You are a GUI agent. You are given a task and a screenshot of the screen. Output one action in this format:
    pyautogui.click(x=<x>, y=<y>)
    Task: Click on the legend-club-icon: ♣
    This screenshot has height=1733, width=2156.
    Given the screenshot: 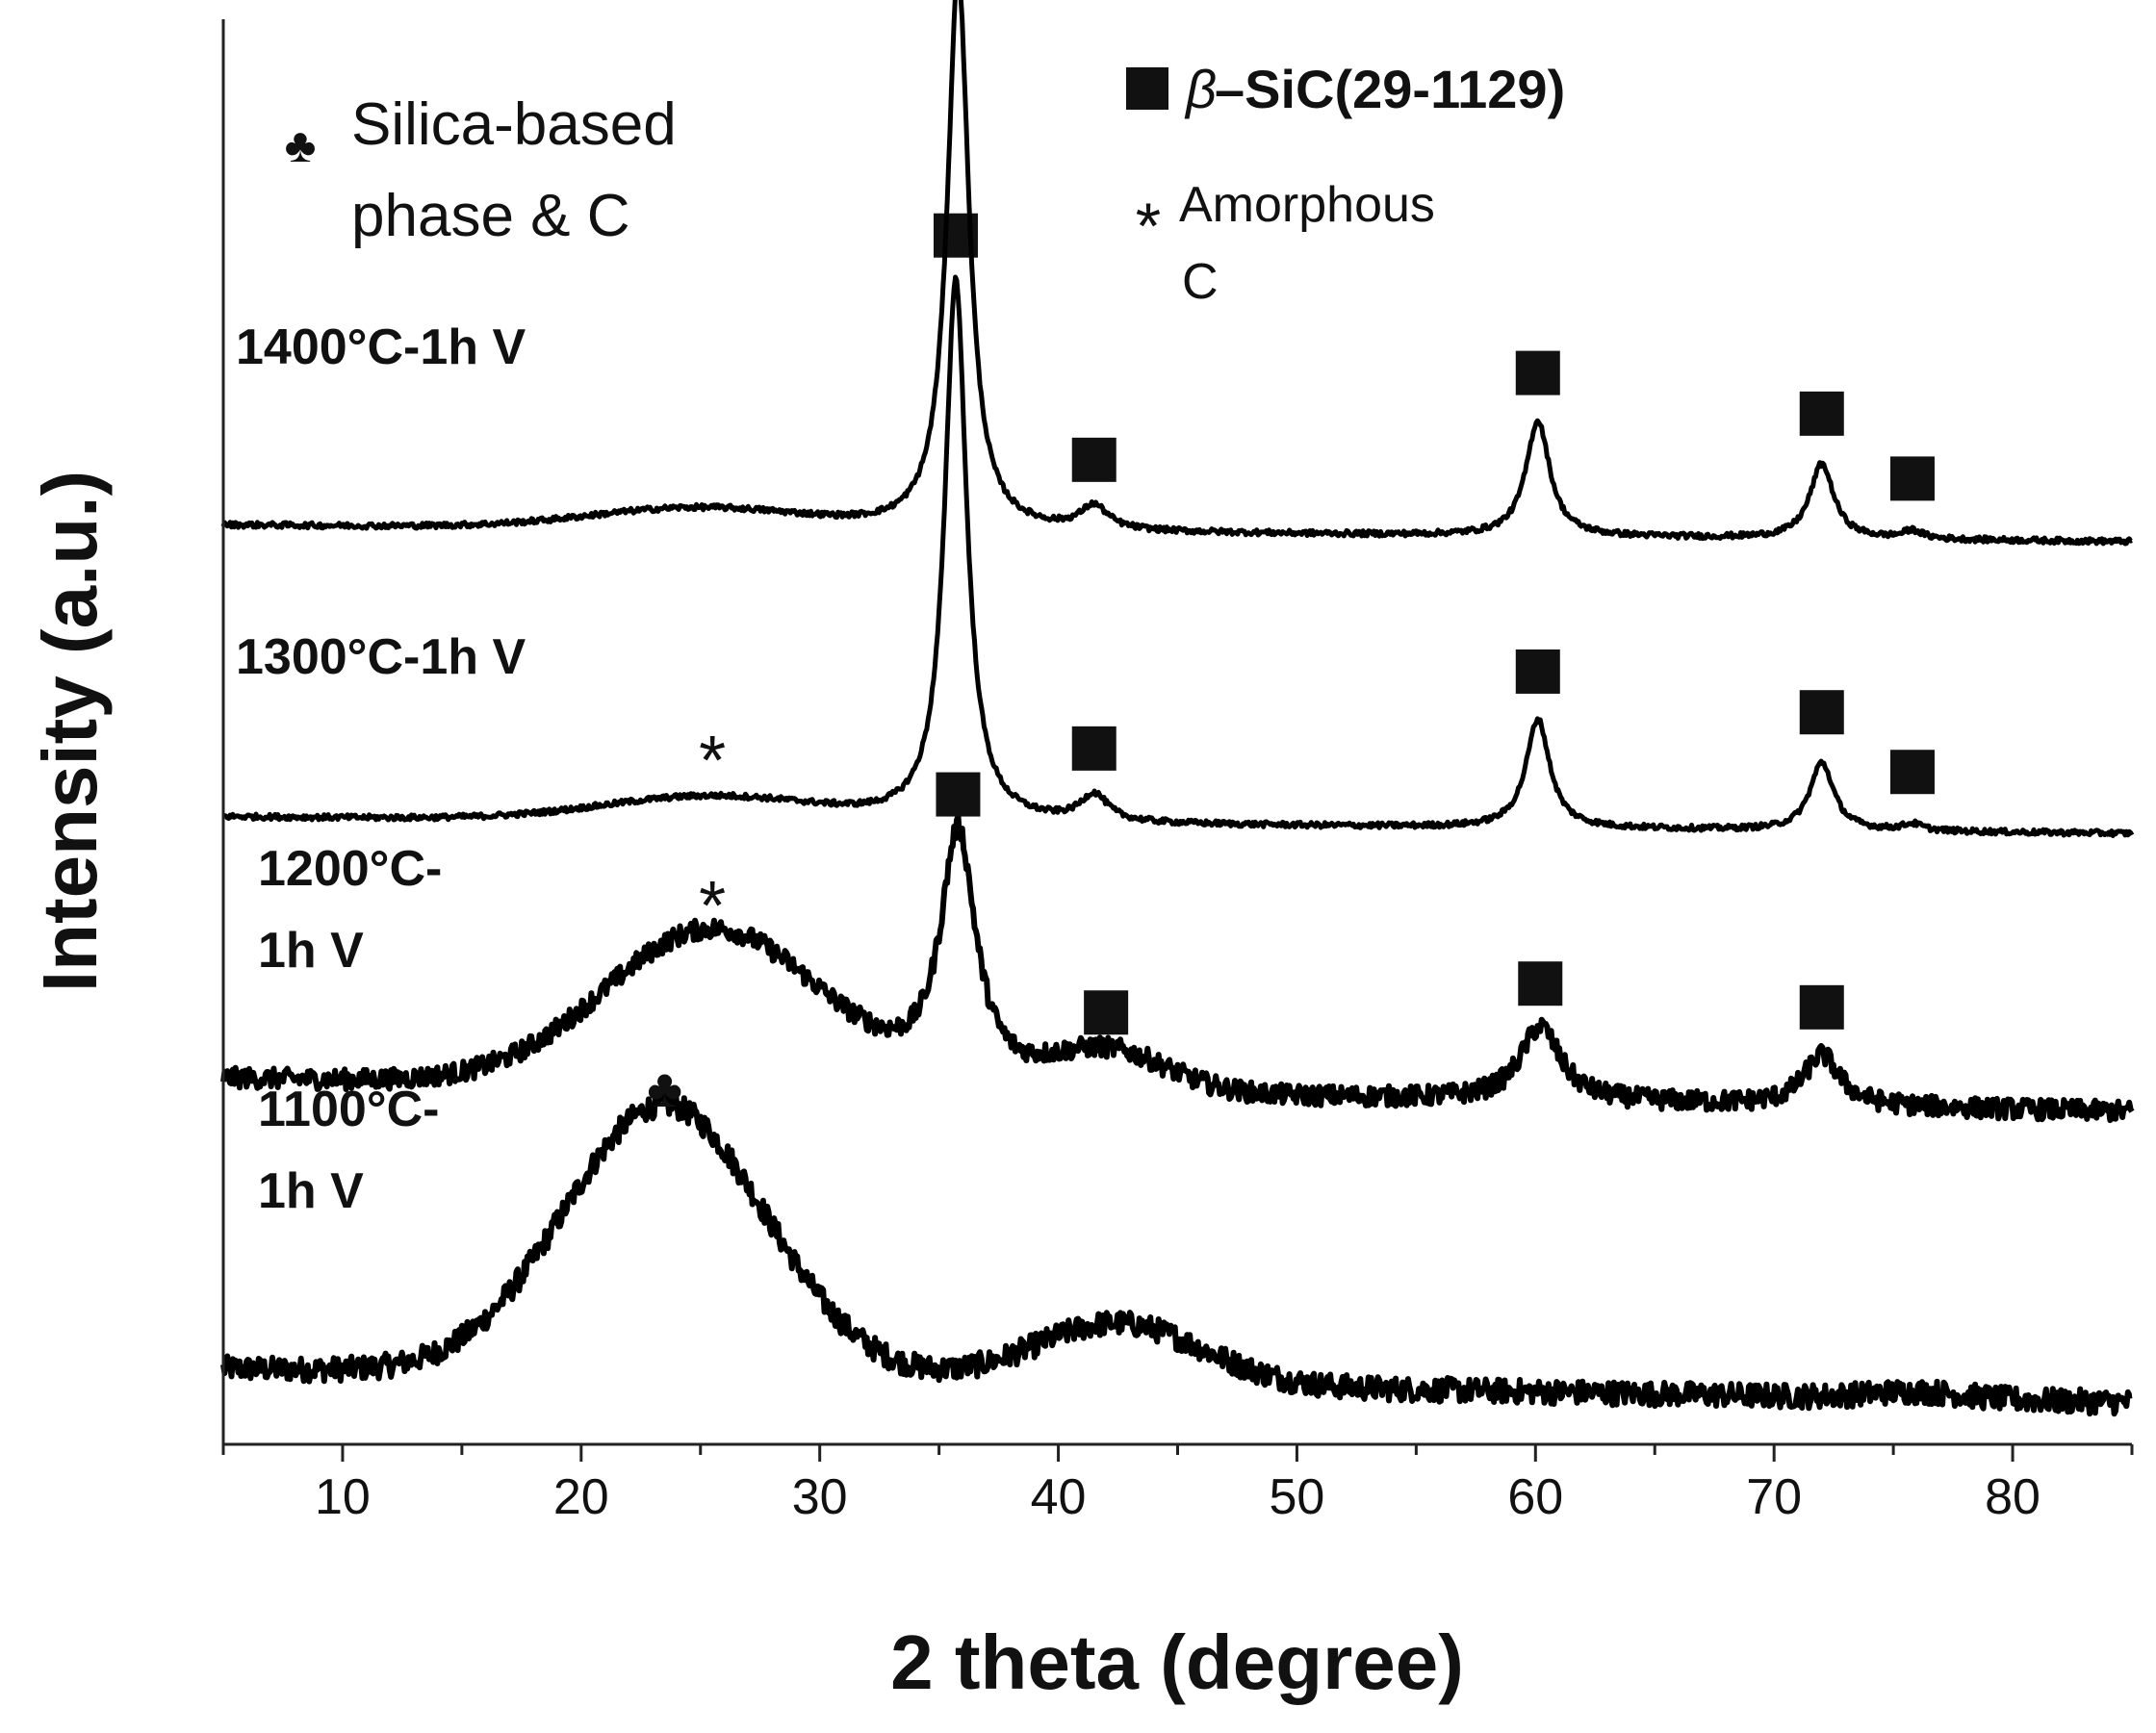 What is the action you would take?
    pyautogui.click(x=301, y=145)
    